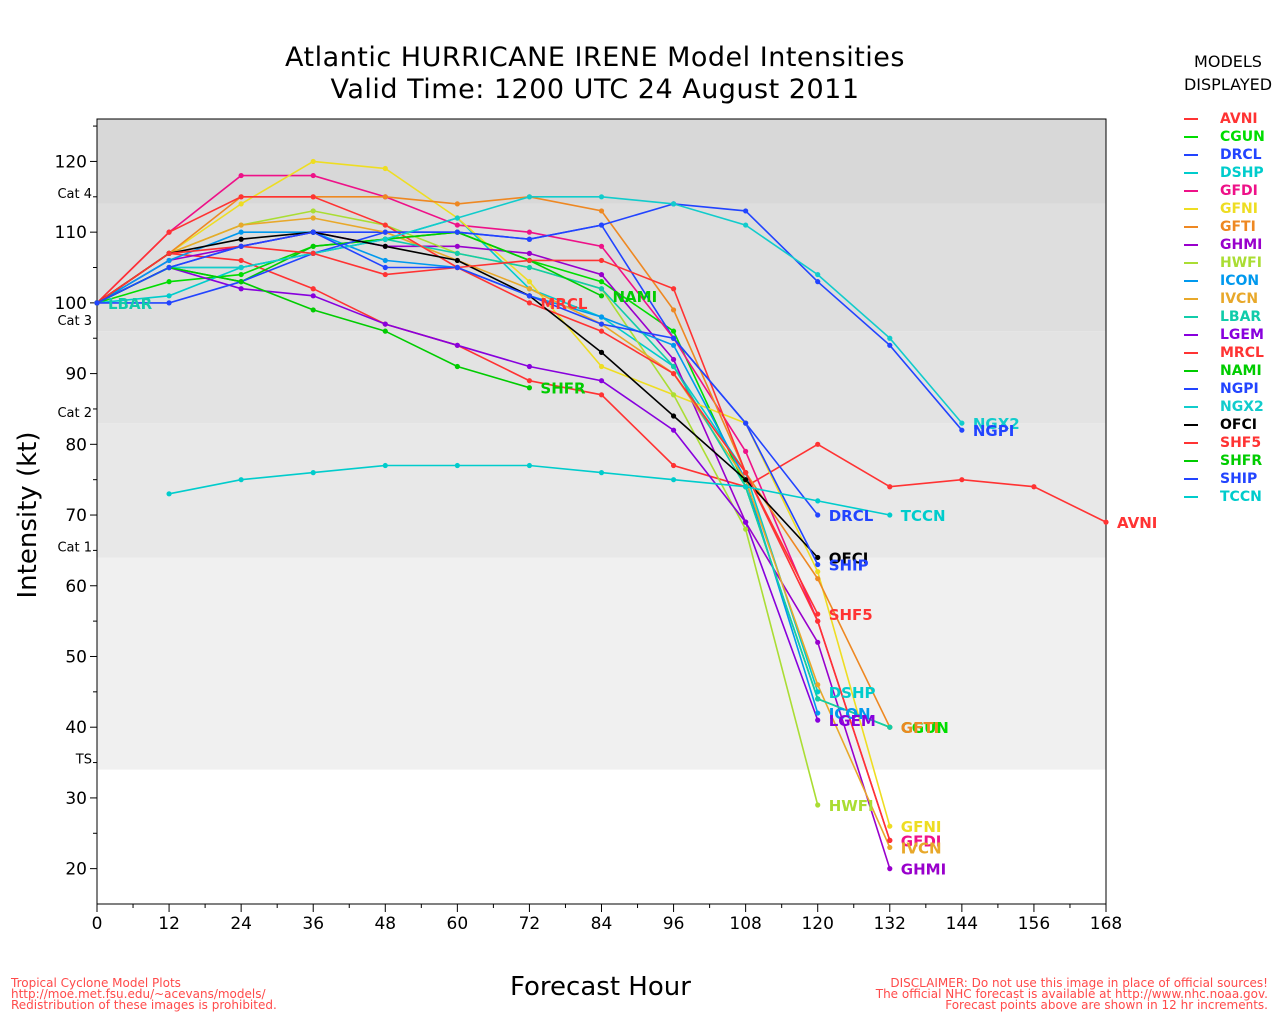 Image resolution: width=1280 pixels, height=1024 pixels. What do you see at coordinates (138, 994) in the screenshot?
I see `footer-credit-url: http://moe.met.fsu.edu/~acevans/models/` at bounding box center [138, 994].